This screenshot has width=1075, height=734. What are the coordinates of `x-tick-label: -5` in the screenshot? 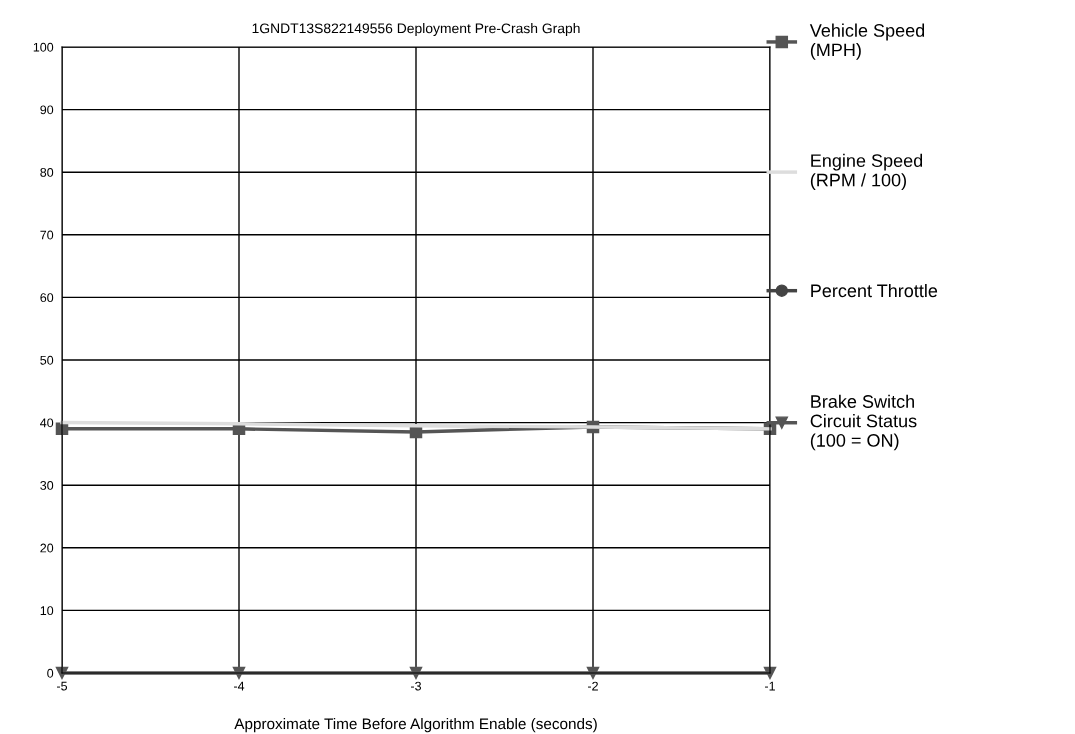 It's located at (62, 686).